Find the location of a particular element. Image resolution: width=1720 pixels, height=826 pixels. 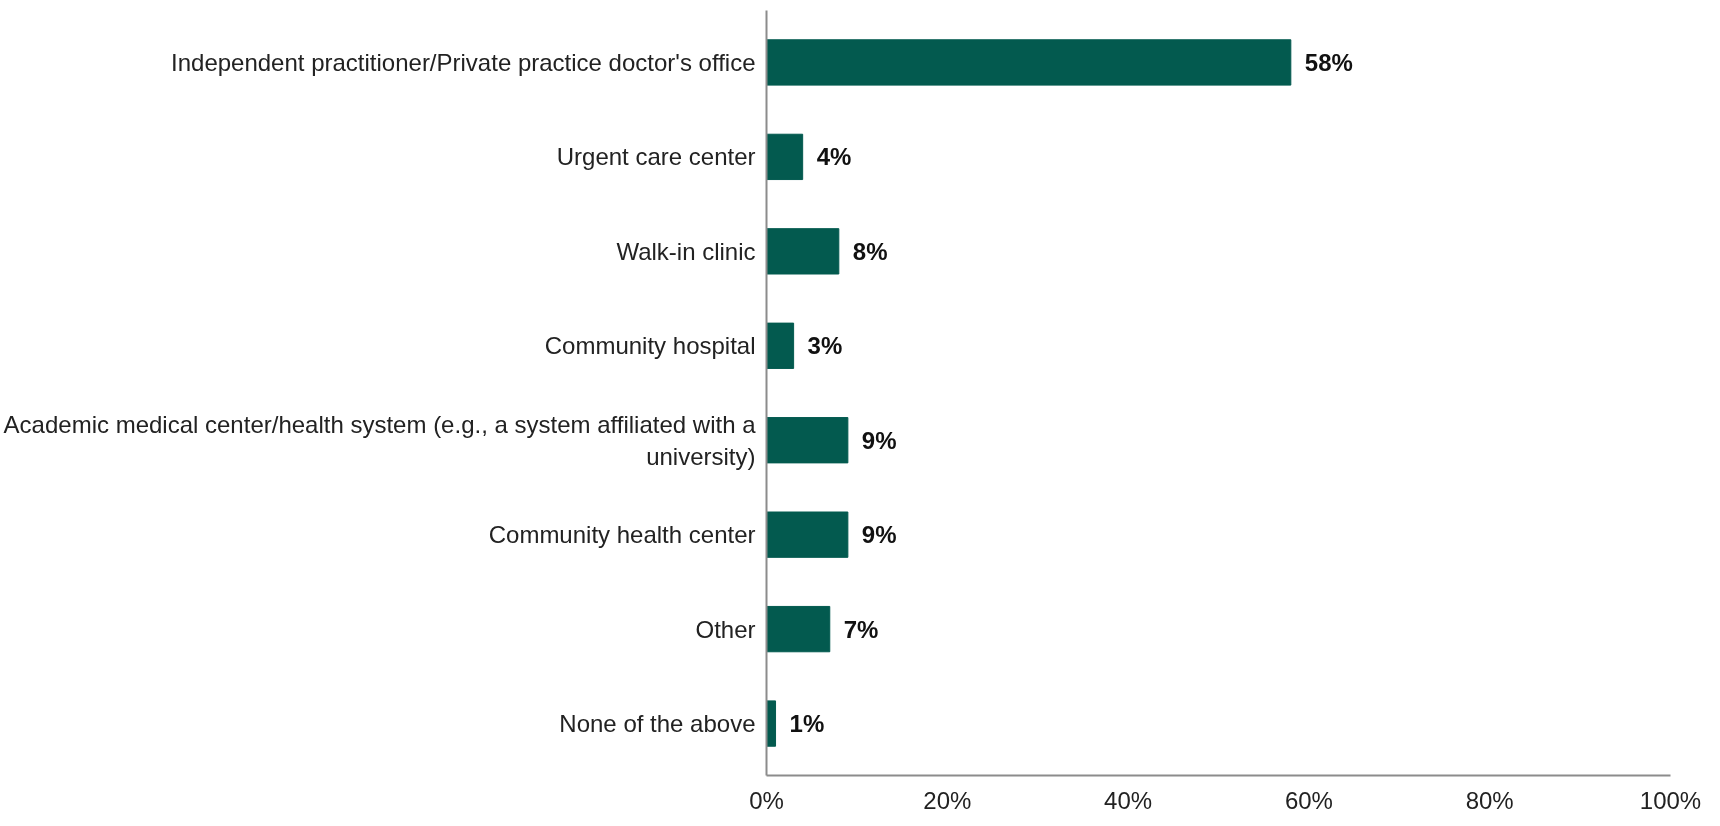

data-label: 8% is located at coordinates (870, 251).